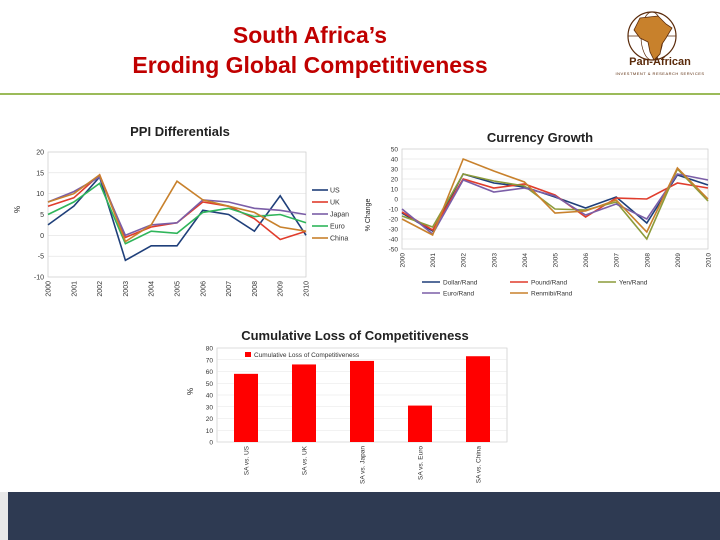  Describe the element at coordinates (310, 65) in the screenshot. I see `slide-title-line2: Eroding Global Competitiveness` at that location.